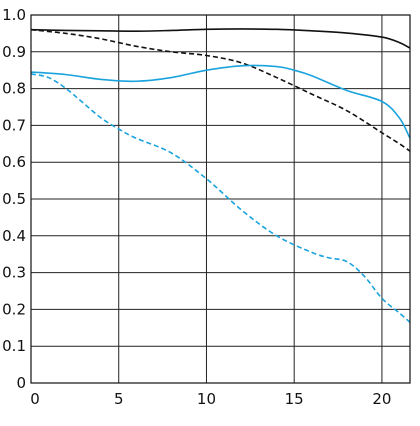  Describe the element at coordinates (14, 125) in the screenshot. I see `y-tick-label: 0.7` at that location.